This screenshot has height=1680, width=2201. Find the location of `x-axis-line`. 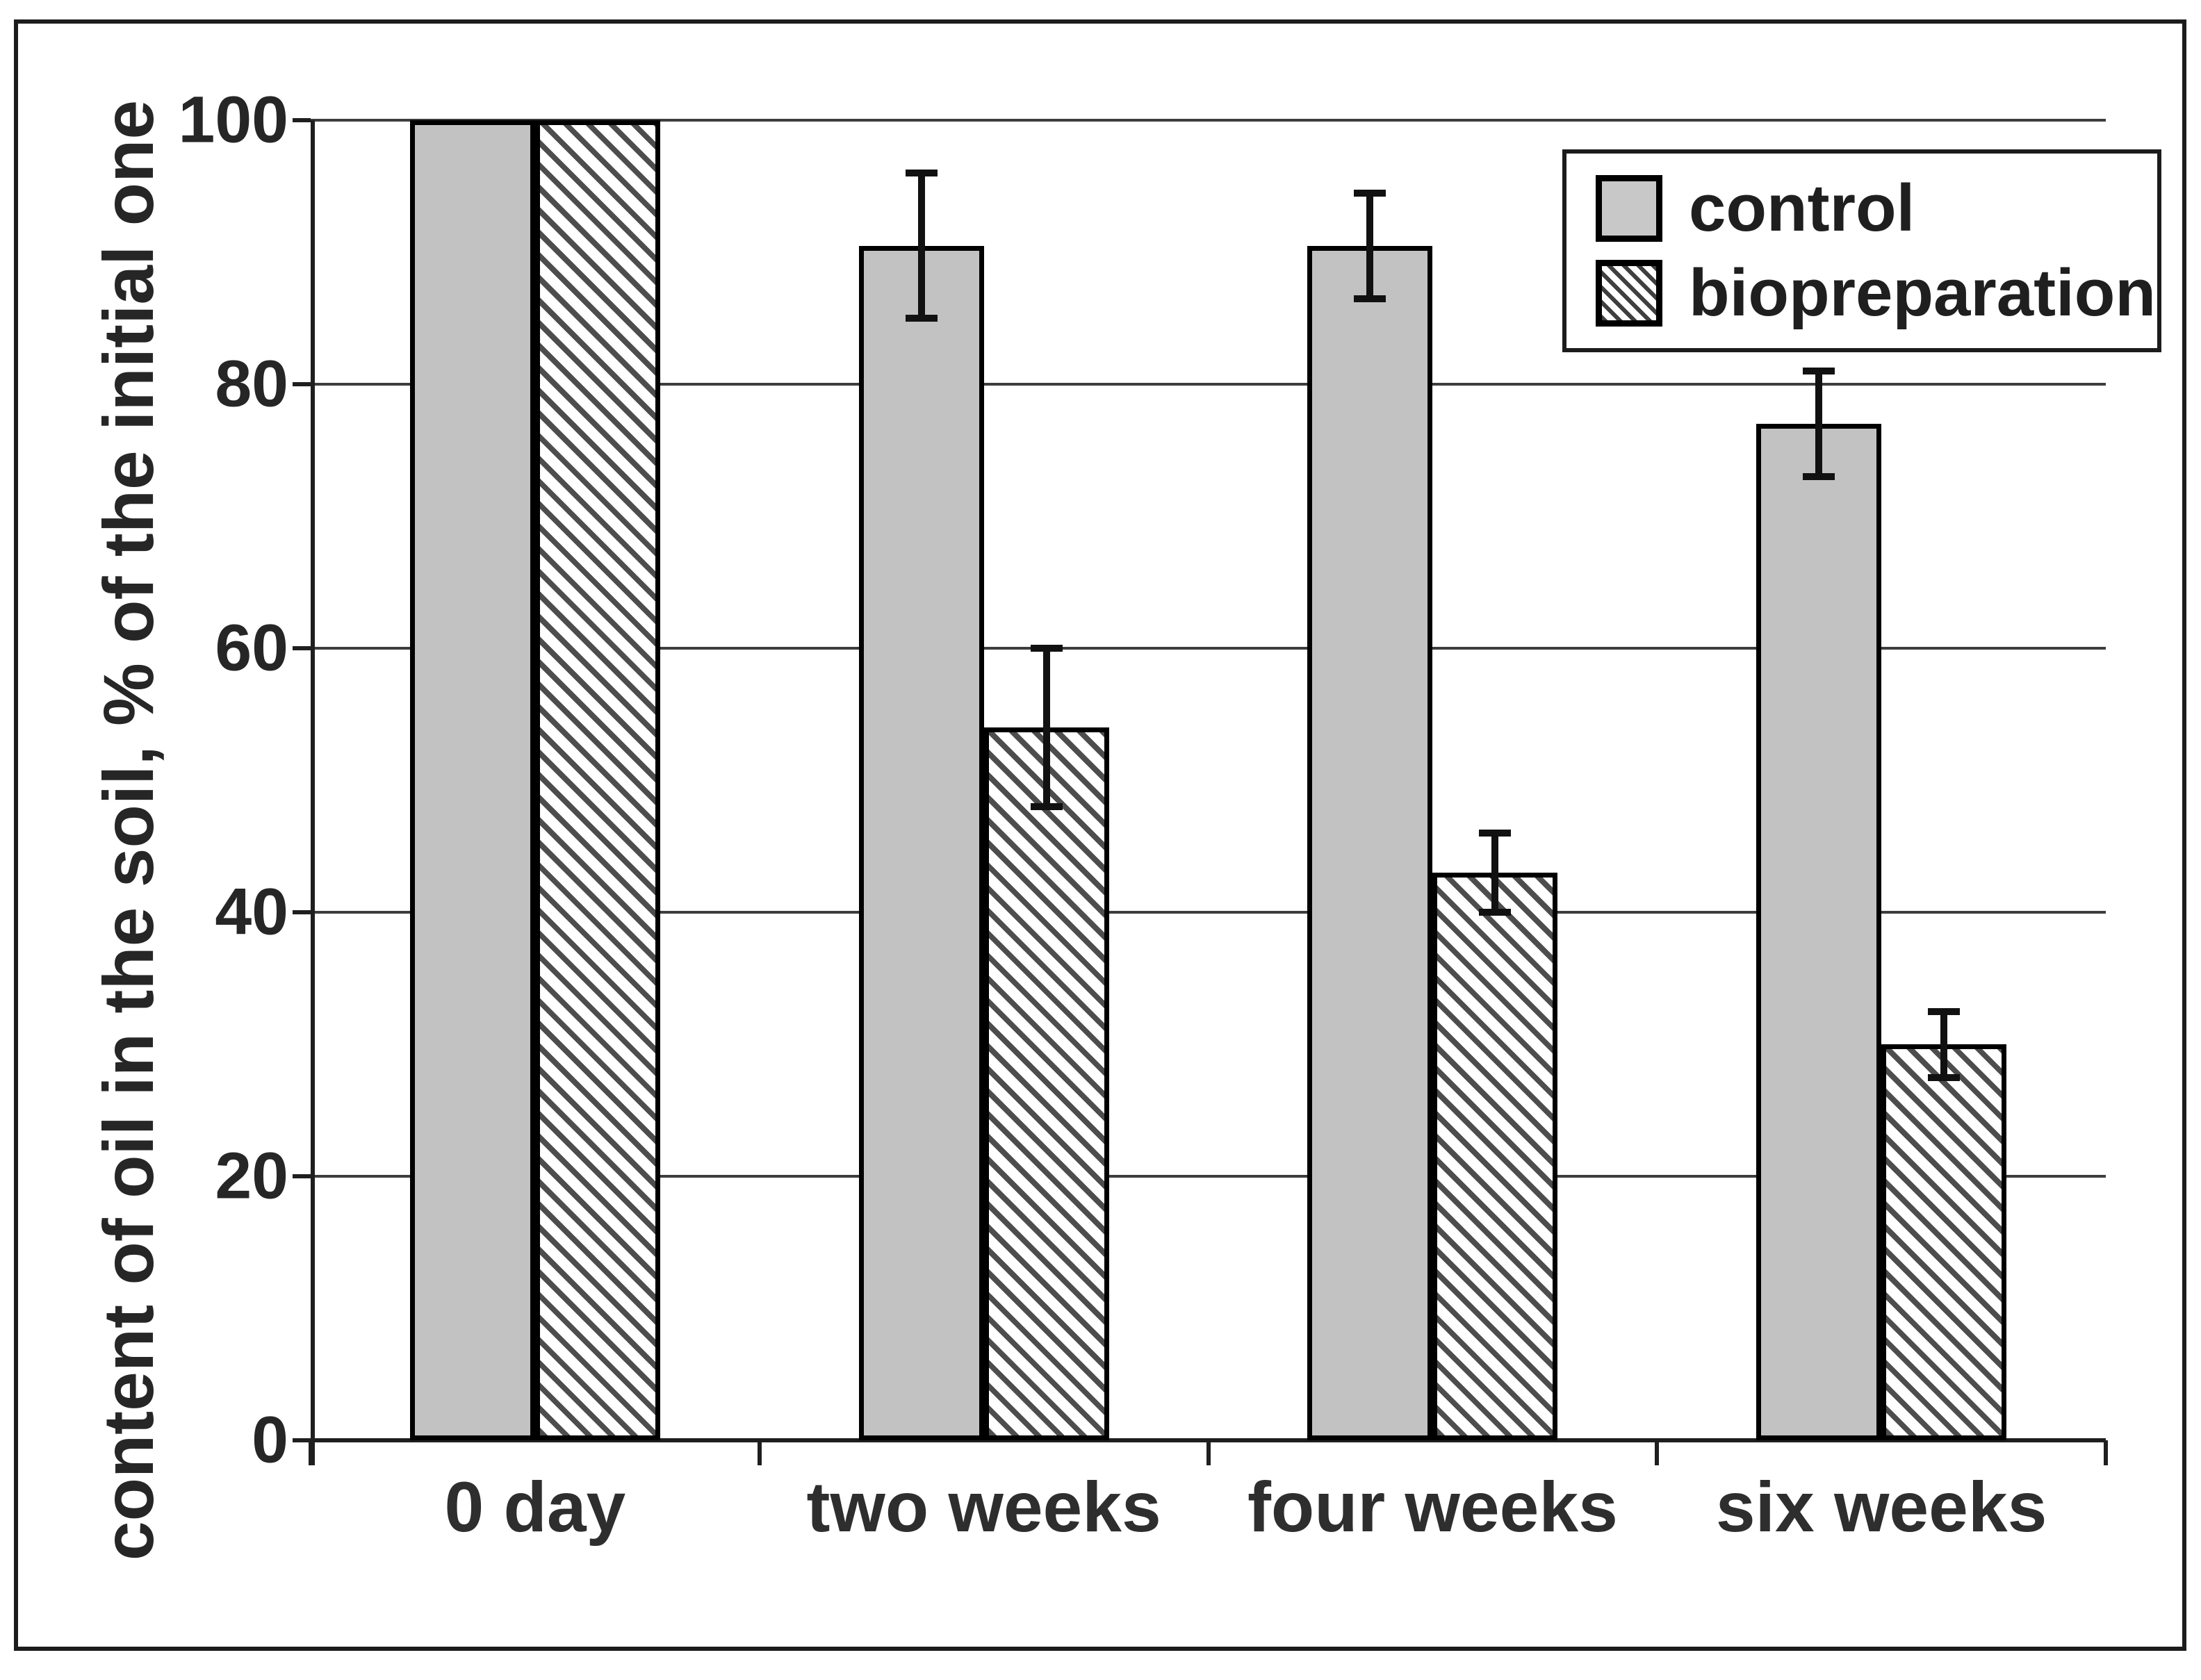

x-axis-line is located at coordinates (1199, 1440).